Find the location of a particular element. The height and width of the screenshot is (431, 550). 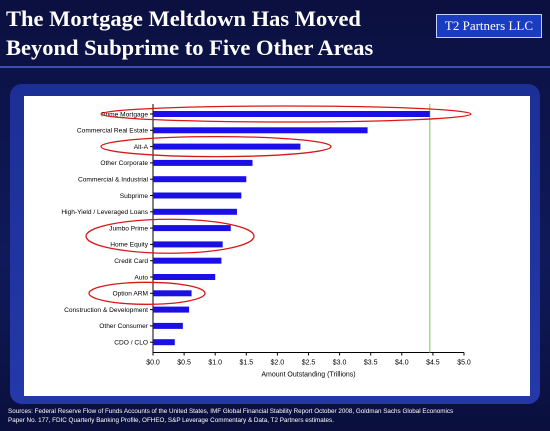

category-label-10: Auto is located at coordinates (141, 277).